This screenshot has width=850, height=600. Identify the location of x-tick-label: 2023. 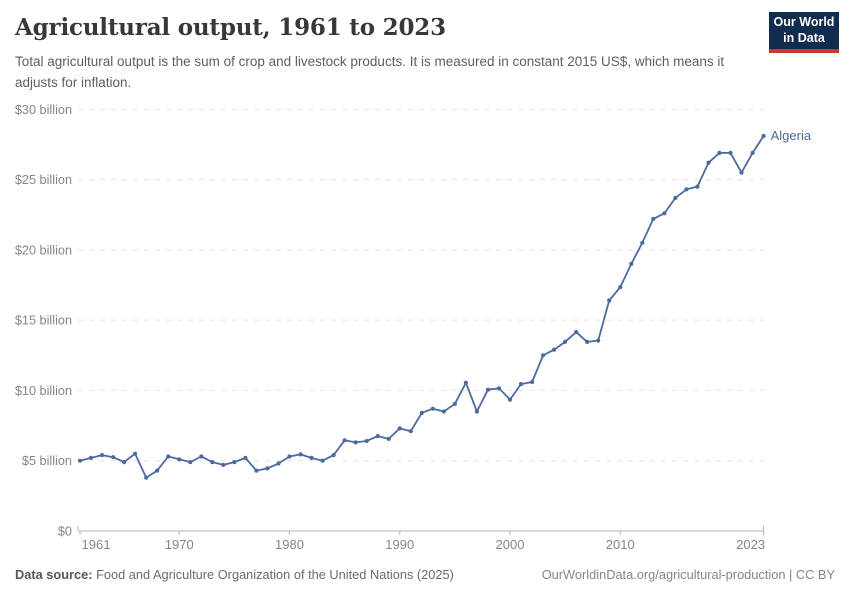
(750, 544).